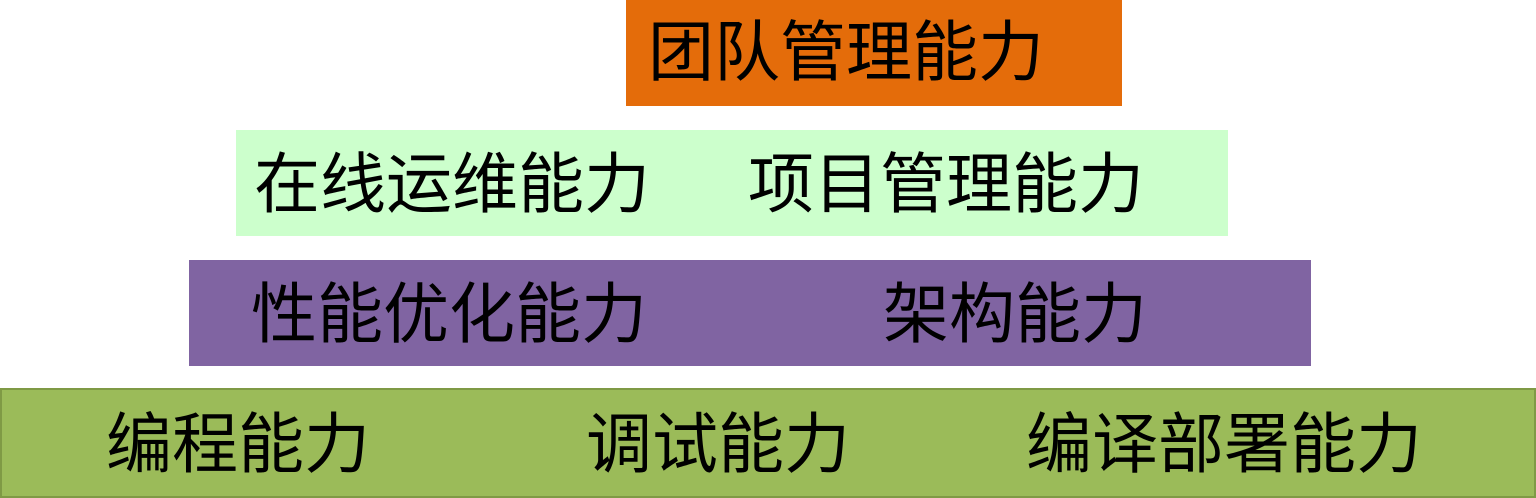 This screenshot has height=498, width=1536. Describe the element at coordinates (1015, 314) in the screenshot. I see `skill-architecture: 架构能力` at that location.